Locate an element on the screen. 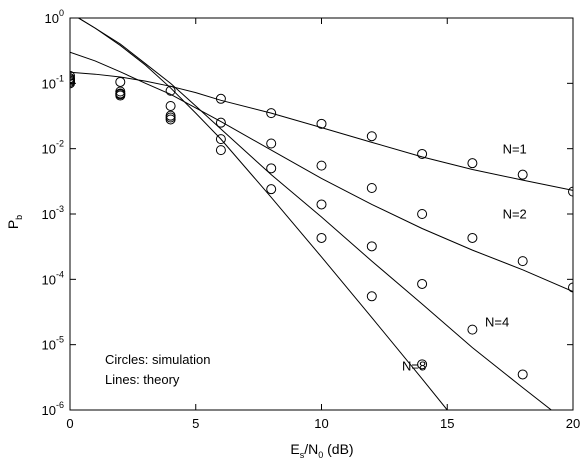 This screenshot has width=581, height=462. x-tick-label: 15 is located at coordinates (447, 423).